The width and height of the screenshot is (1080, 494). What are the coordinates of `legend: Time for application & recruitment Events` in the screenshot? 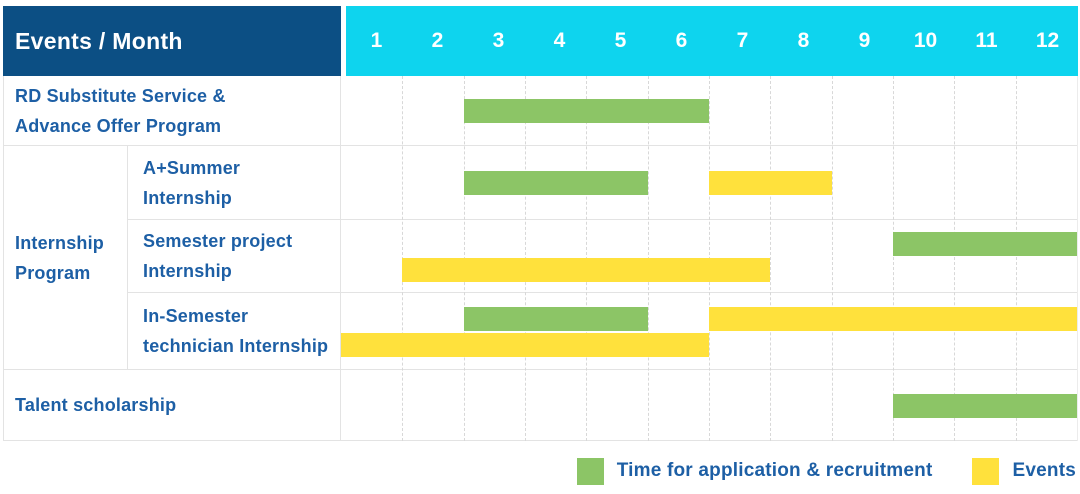 It's located at (806, 471).